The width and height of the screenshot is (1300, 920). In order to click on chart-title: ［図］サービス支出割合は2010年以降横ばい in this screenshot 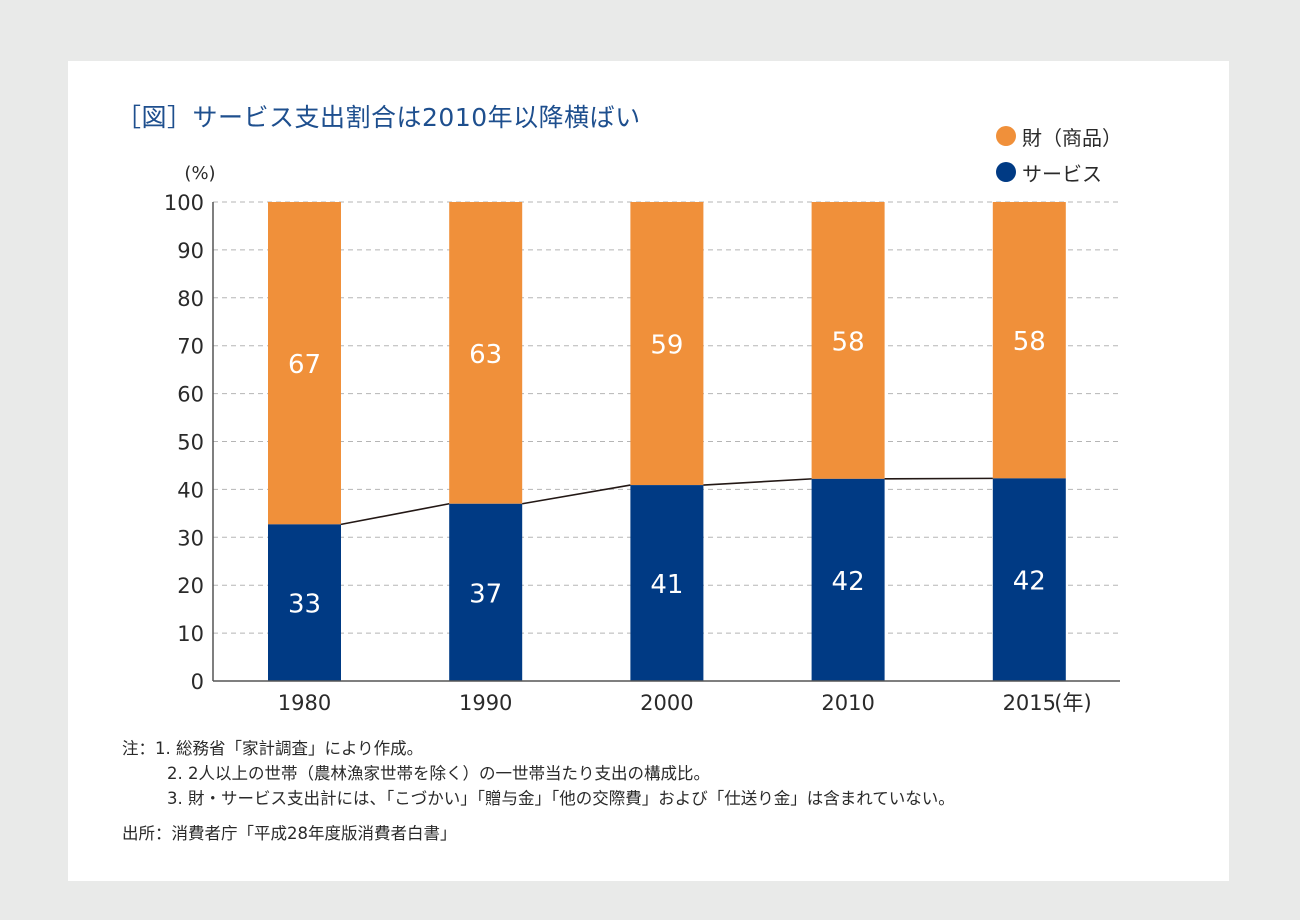, I will do `click(378, 117)`.